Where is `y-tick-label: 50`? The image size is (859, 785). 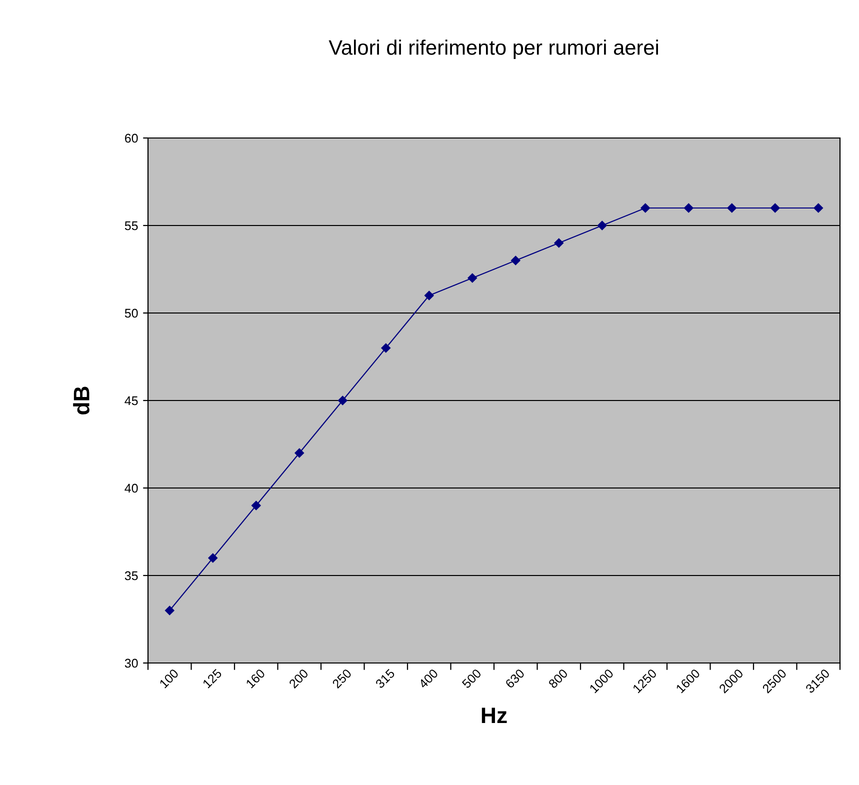 y-tick-label: 50 is located at coordinates (131, 313).